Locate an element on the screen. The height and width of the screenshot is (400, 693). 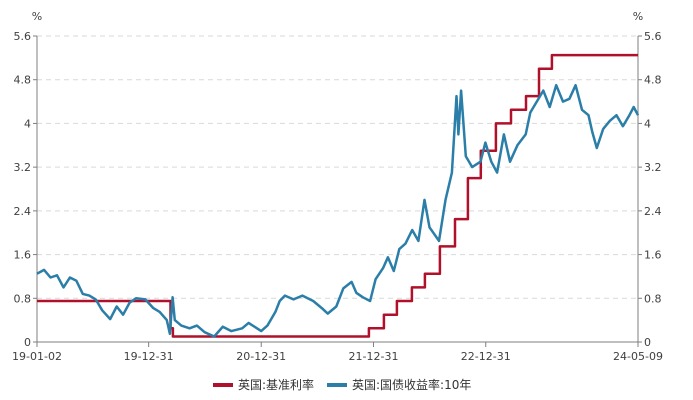
right-tick-label: 1.6 is located at coordinates (653, 255).